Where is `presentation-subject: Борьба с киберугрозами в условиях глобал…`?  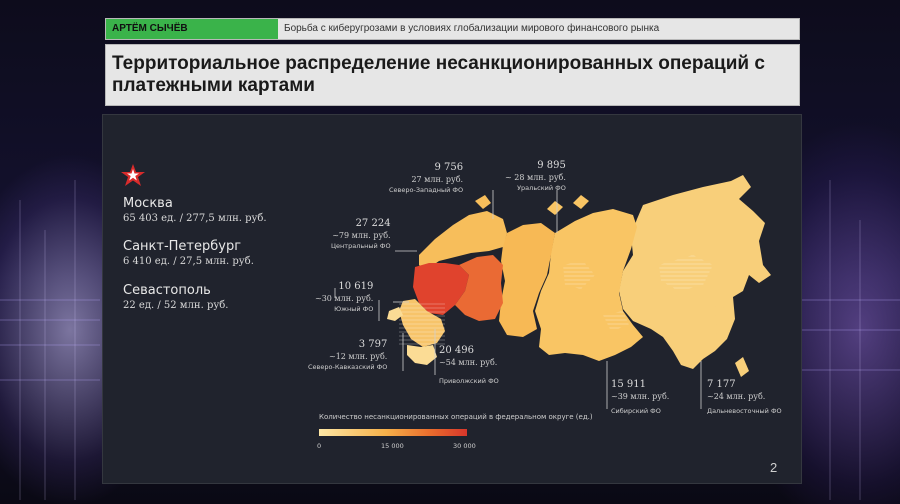 presentation-subject: Борьба с киберугрозами в условиях глобал… is located at coordinates (472, 28).